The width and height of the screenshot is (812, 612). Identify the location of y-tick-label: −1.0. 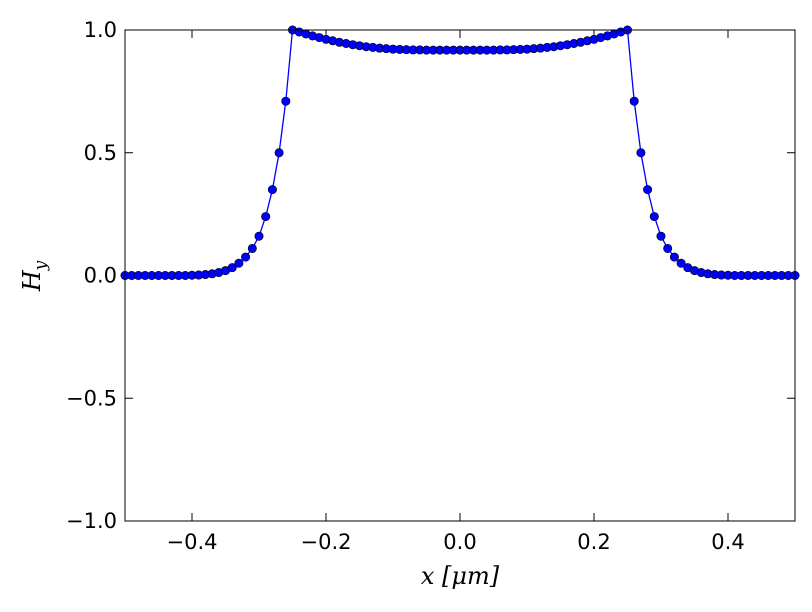
(91, 521).